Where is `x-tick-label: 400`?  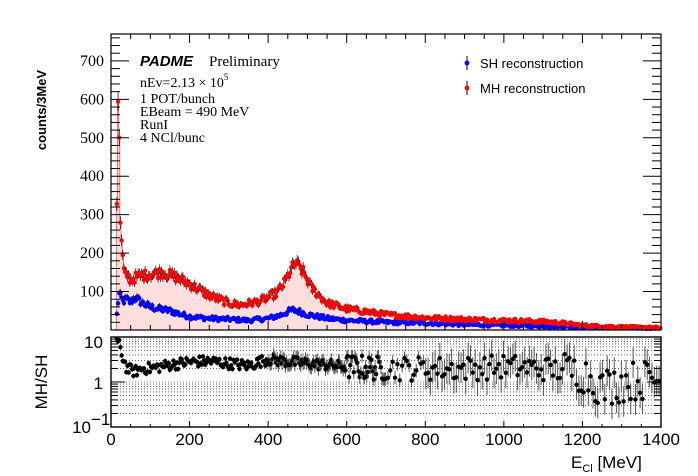 x-tick-label: 400 is located at coordinates (268, 439).